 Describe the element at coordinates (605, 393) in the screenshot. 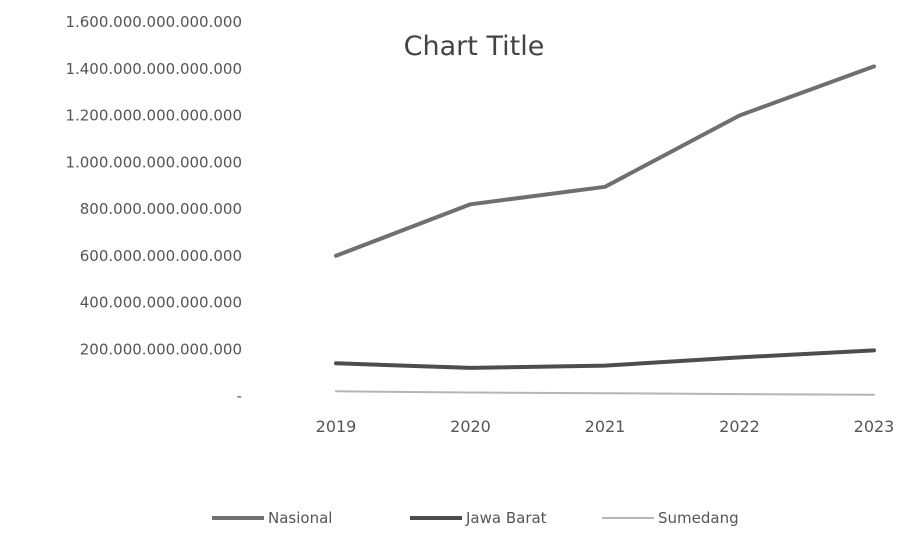

I see `series-line-sumedang` at that location.